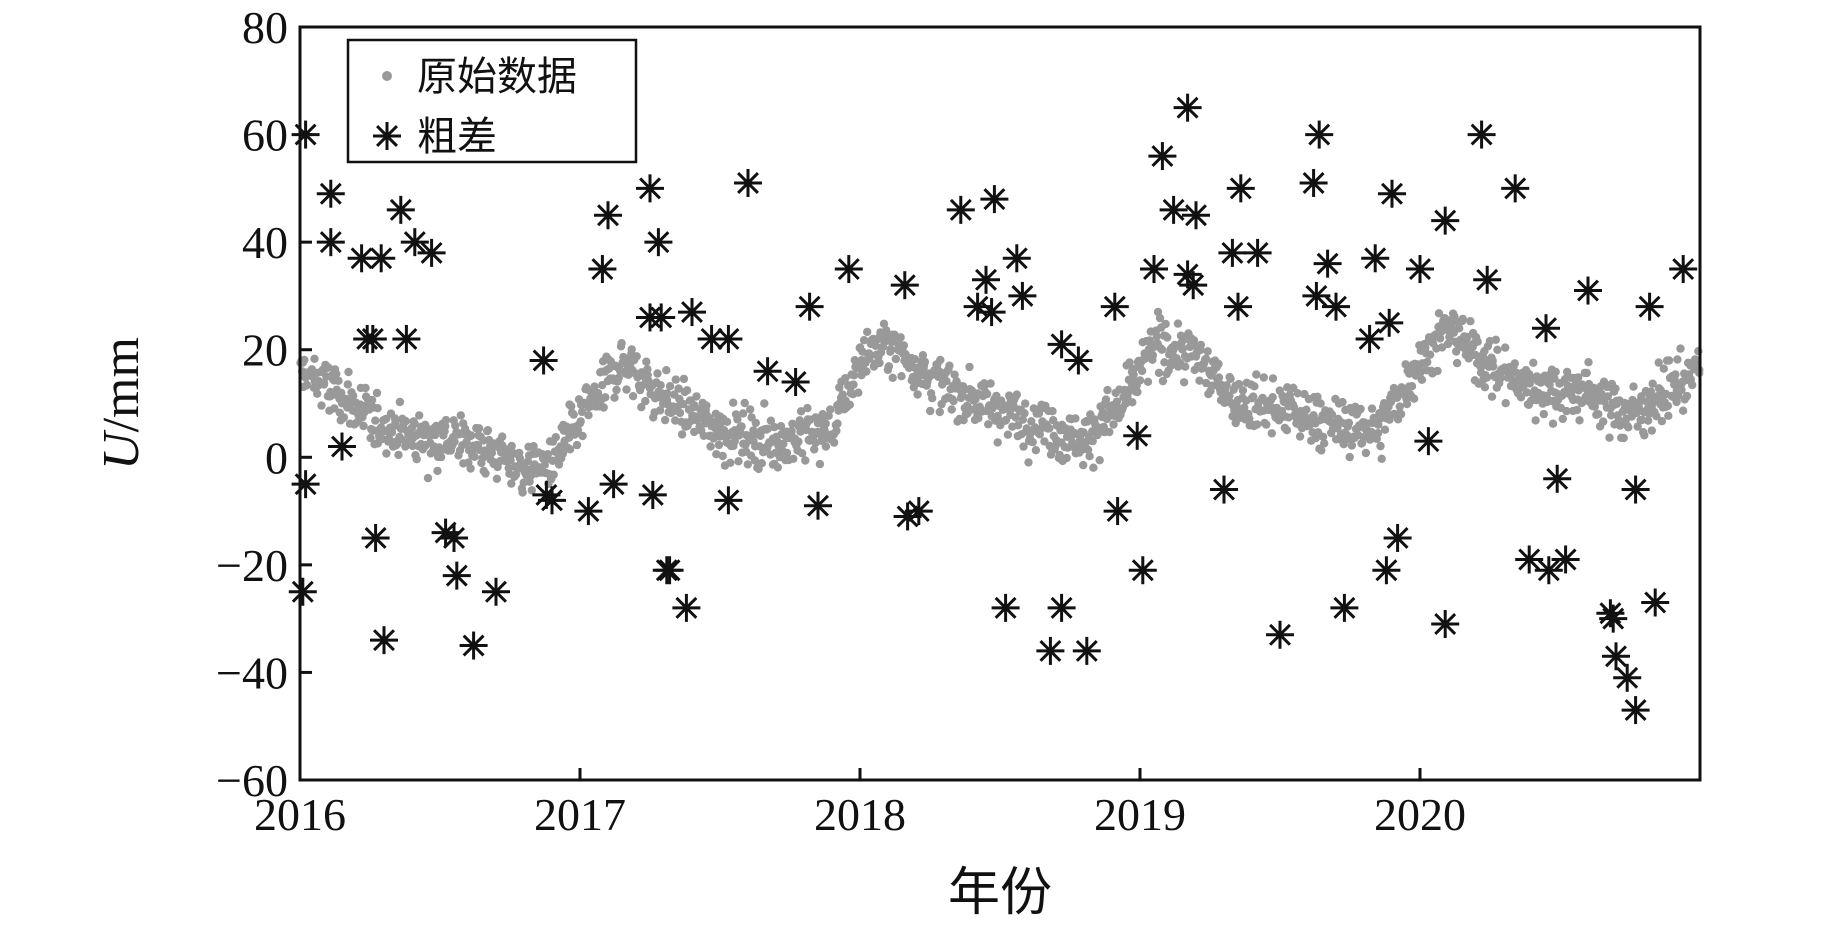 The height and width of the screenshot is (937, 1843). Describe the element at coordinates (1000, 893) in the screenshot. I see `x-axis-title: 年份` at that location.